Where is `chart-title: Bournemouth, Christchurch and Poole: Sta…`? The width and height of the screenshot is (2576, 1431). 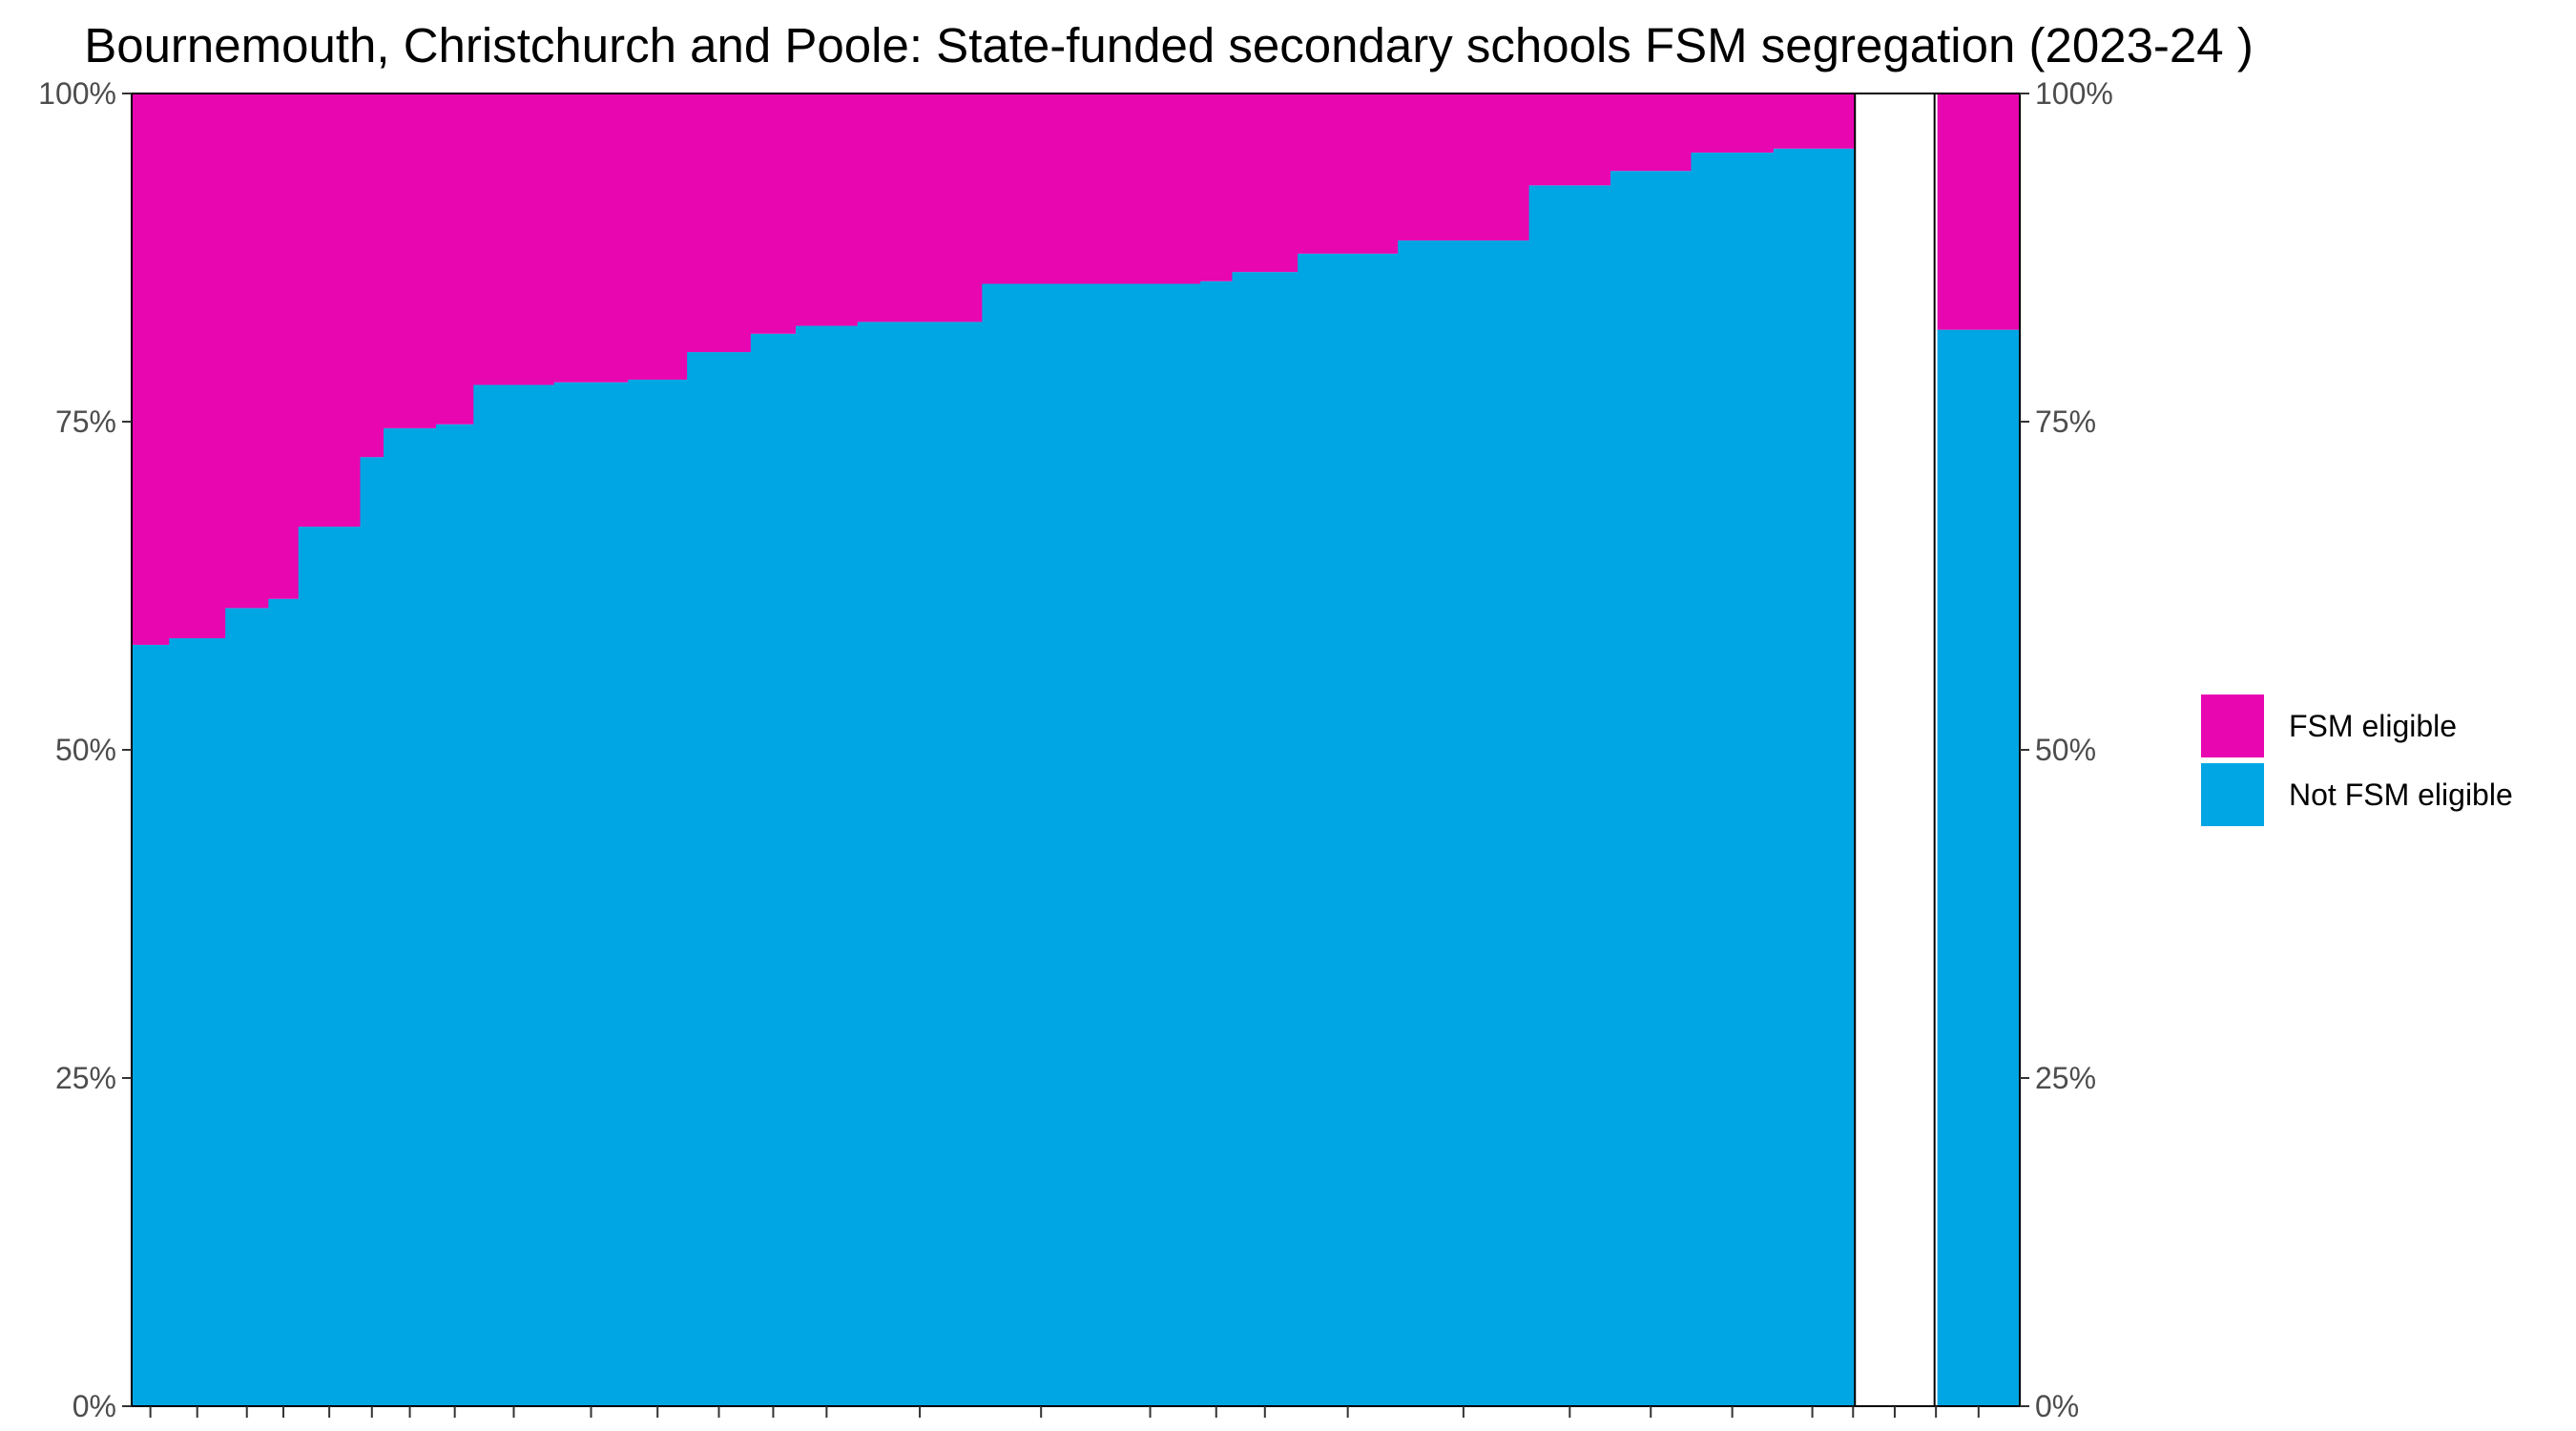
chart-title: Bournemouth, Christchurch and Poole: Sta… is located at coordinates (1169, 45).